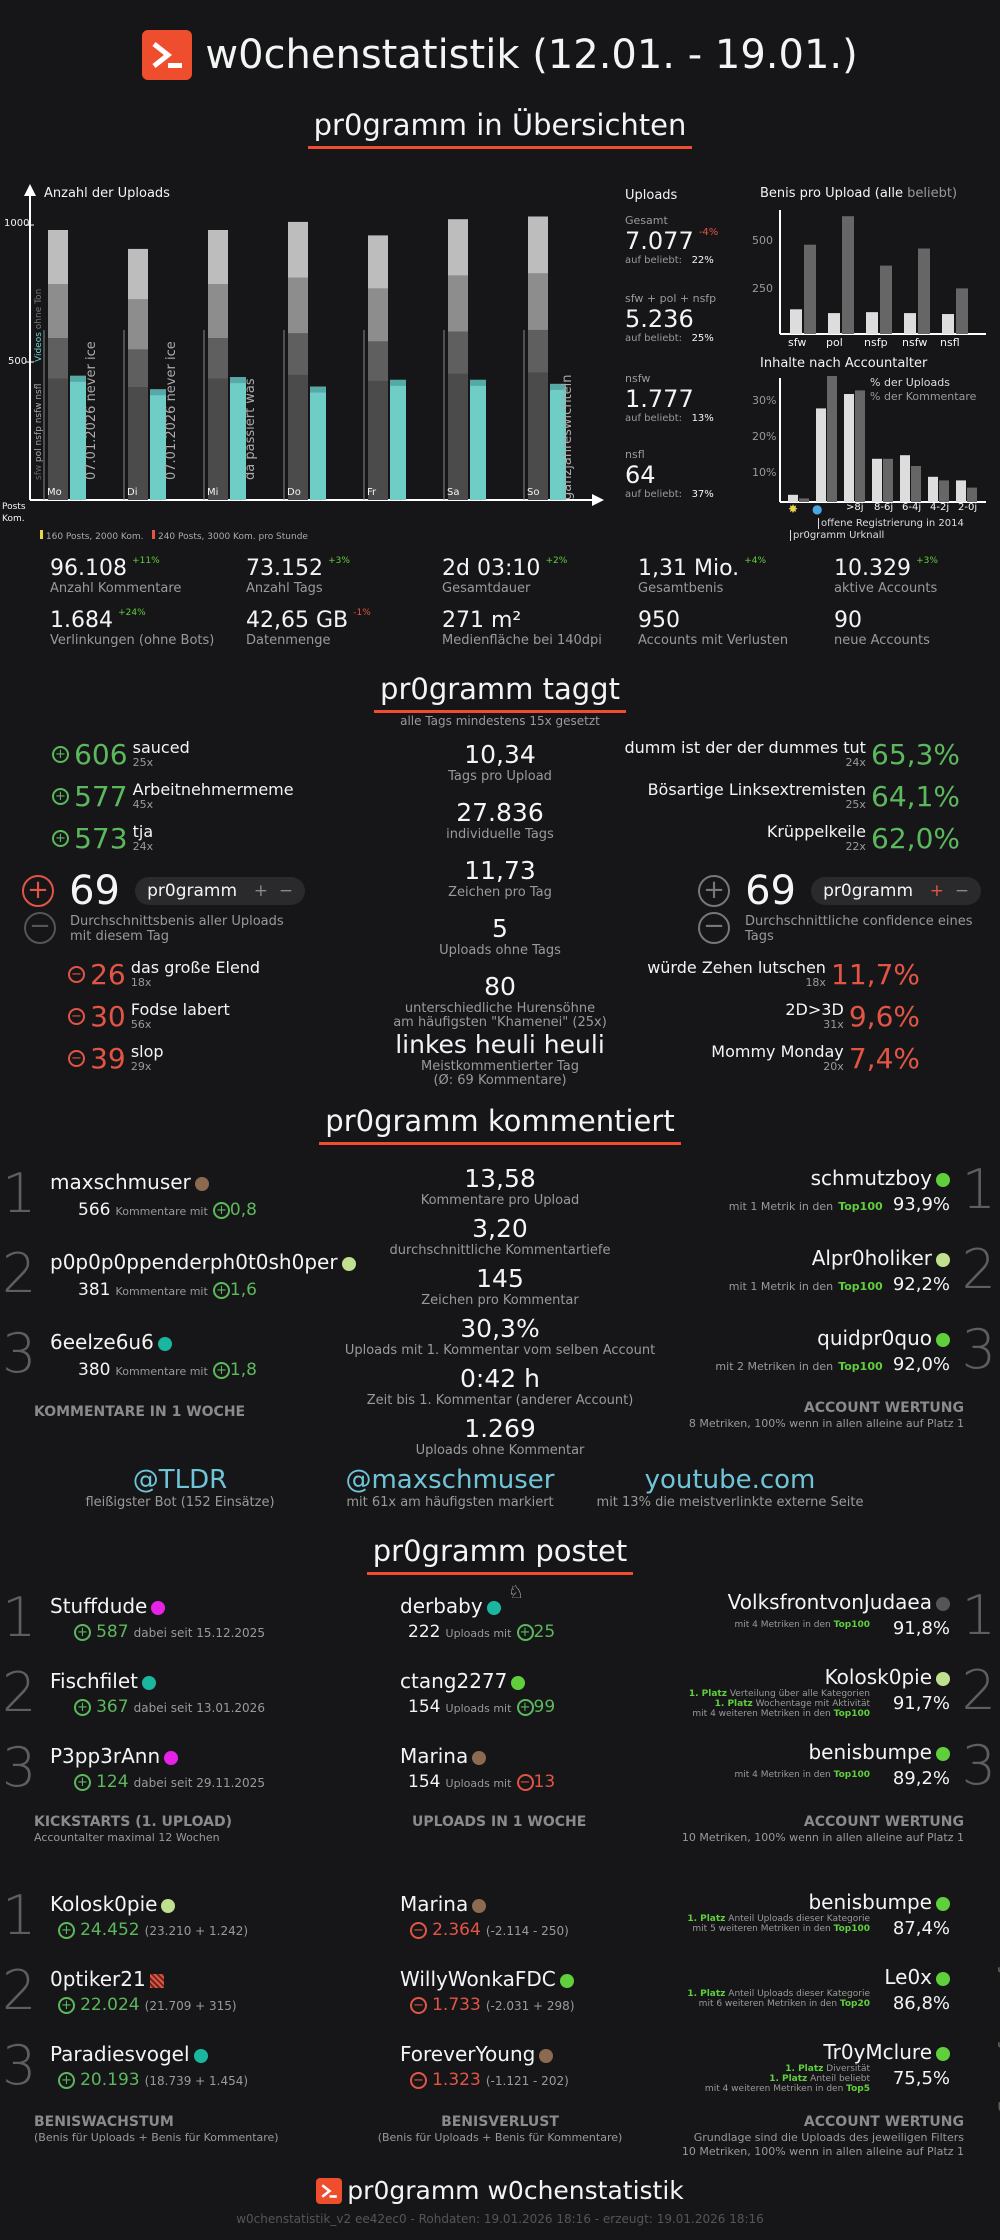 This screenshot has height=2240, width=1000. I want to click on tag-item: − 30 Fodse labert 56x, so click(149, 1016).